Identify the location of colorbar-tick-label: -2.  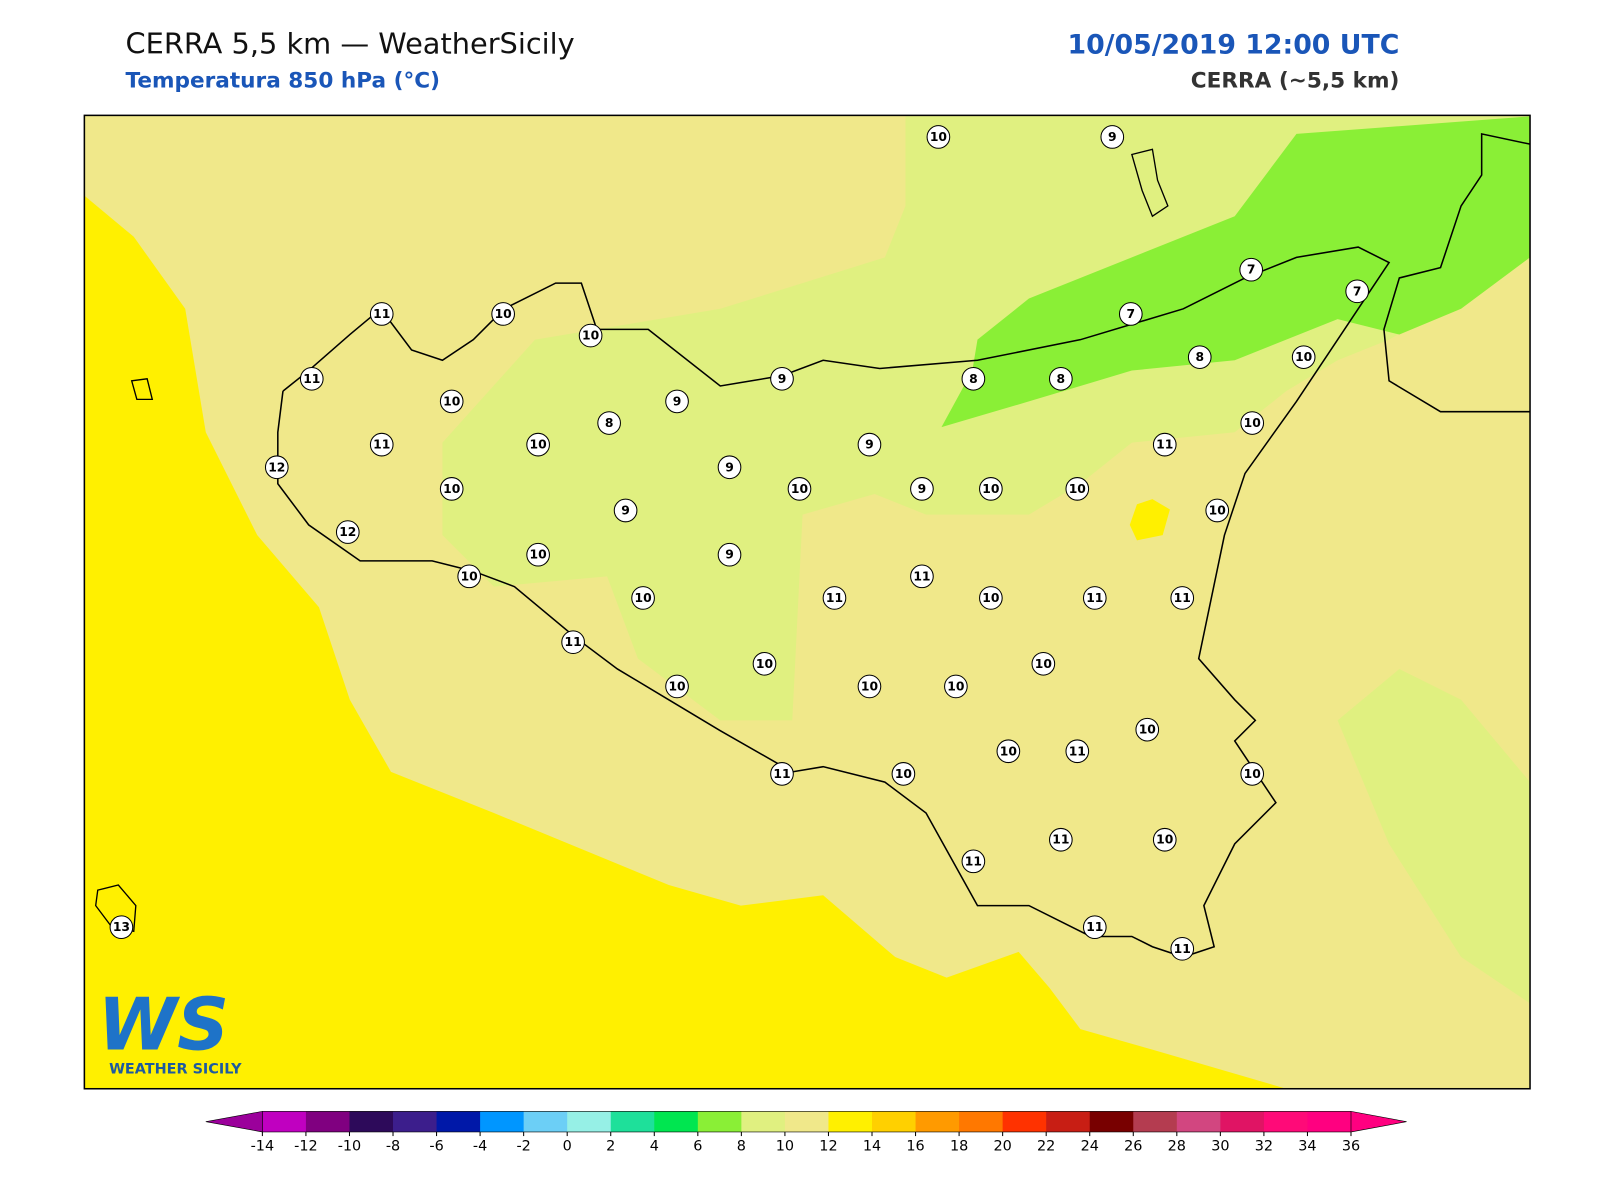
(523, 1146).